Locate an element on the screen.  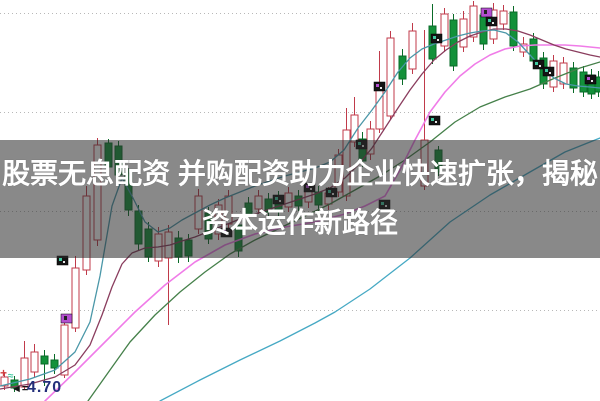
corner-cross-icon: + is located at coordinates (4, 373).